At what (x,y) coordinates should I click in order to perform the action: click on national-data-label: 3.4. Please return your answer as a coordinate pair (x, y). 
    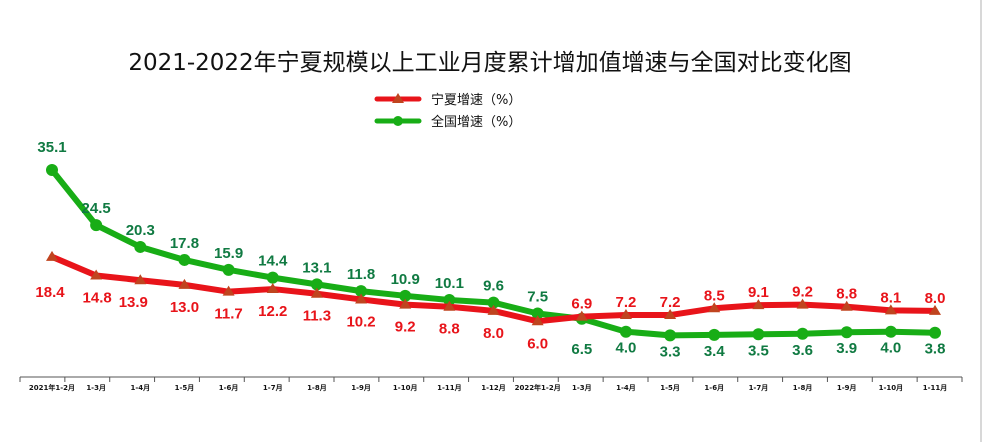
    Looking at the image, I should click on (715, 351).